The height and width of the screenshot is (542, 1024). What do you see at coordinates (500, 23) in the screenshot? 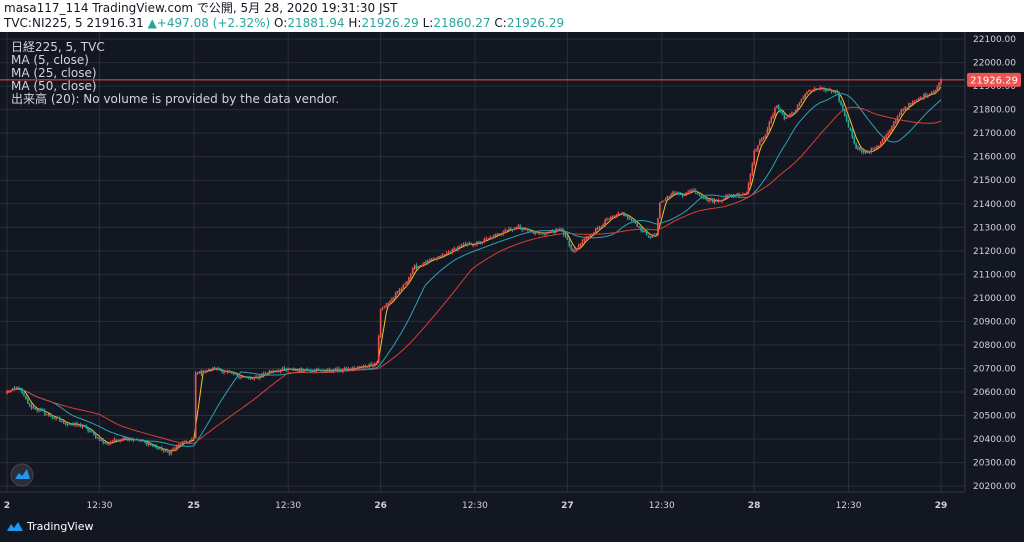
I see `close-label: C:` at bounding box center [500, 23].